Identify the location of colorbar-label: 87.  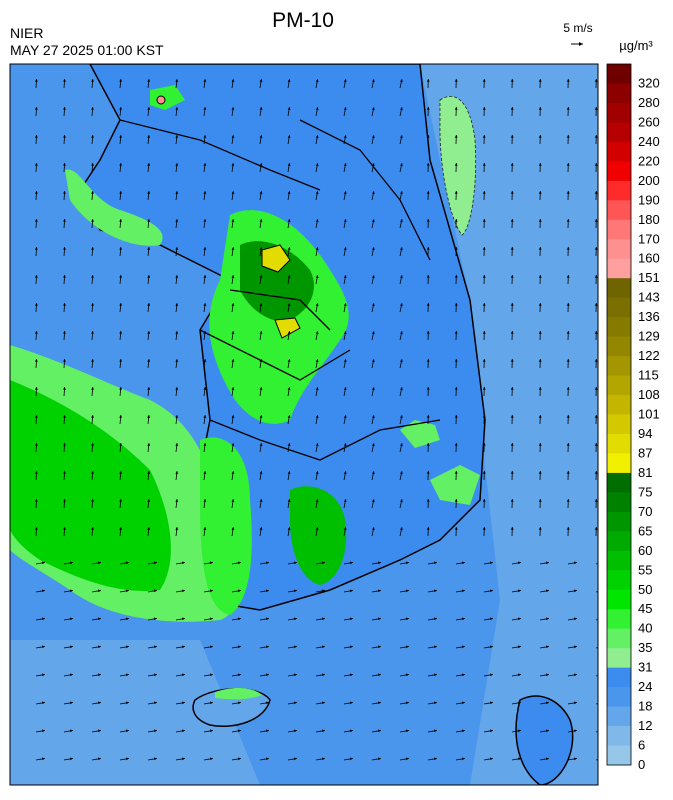
(645, 452).